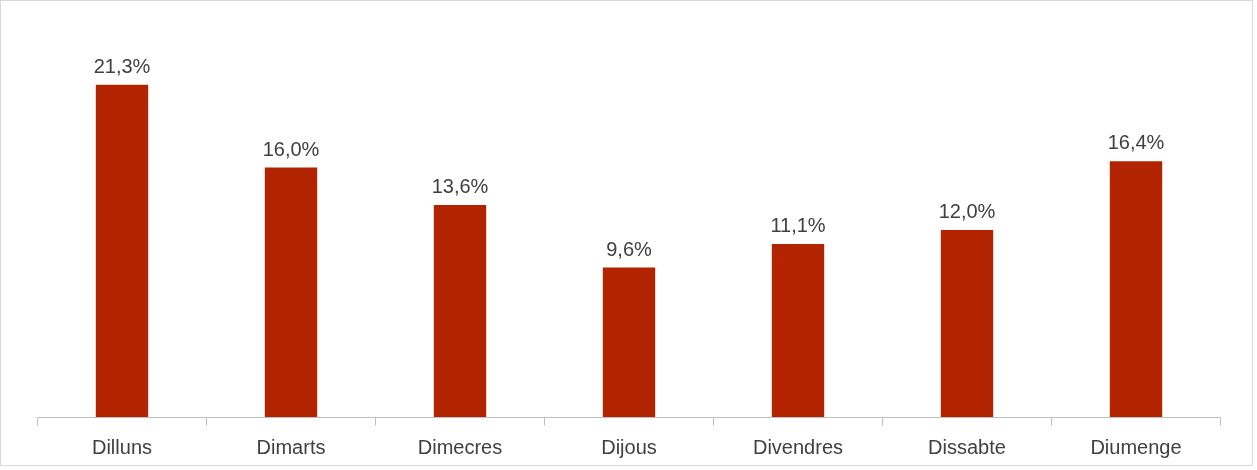 The image size is (1257, 470). Describe the element at coordinates (629, 248) in the screenshot. I see `data-label: 9,6%` at that location.